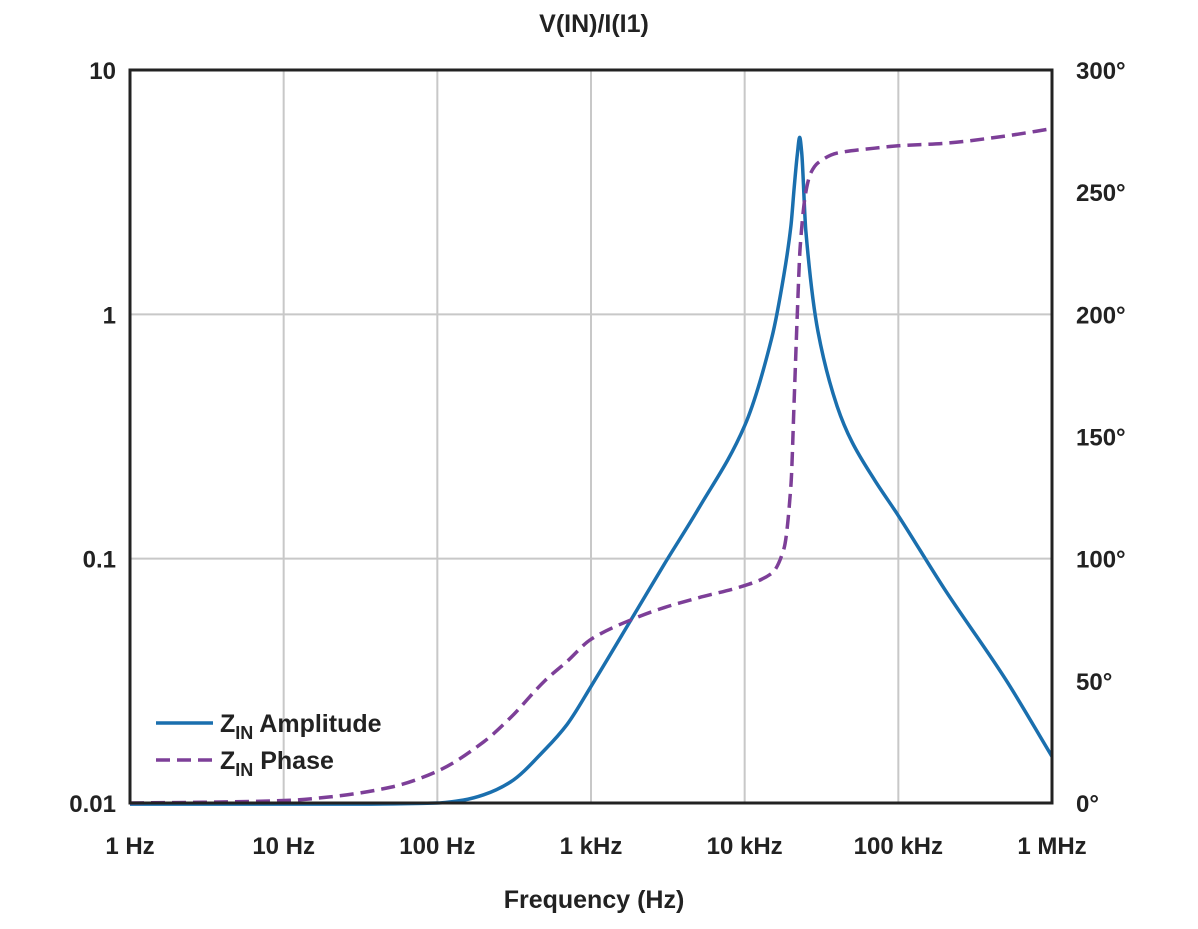 The width and height of the screenshot is (1198, 929). I want to click on x-axis-title: Frequency (Hz), so click(594, 900).